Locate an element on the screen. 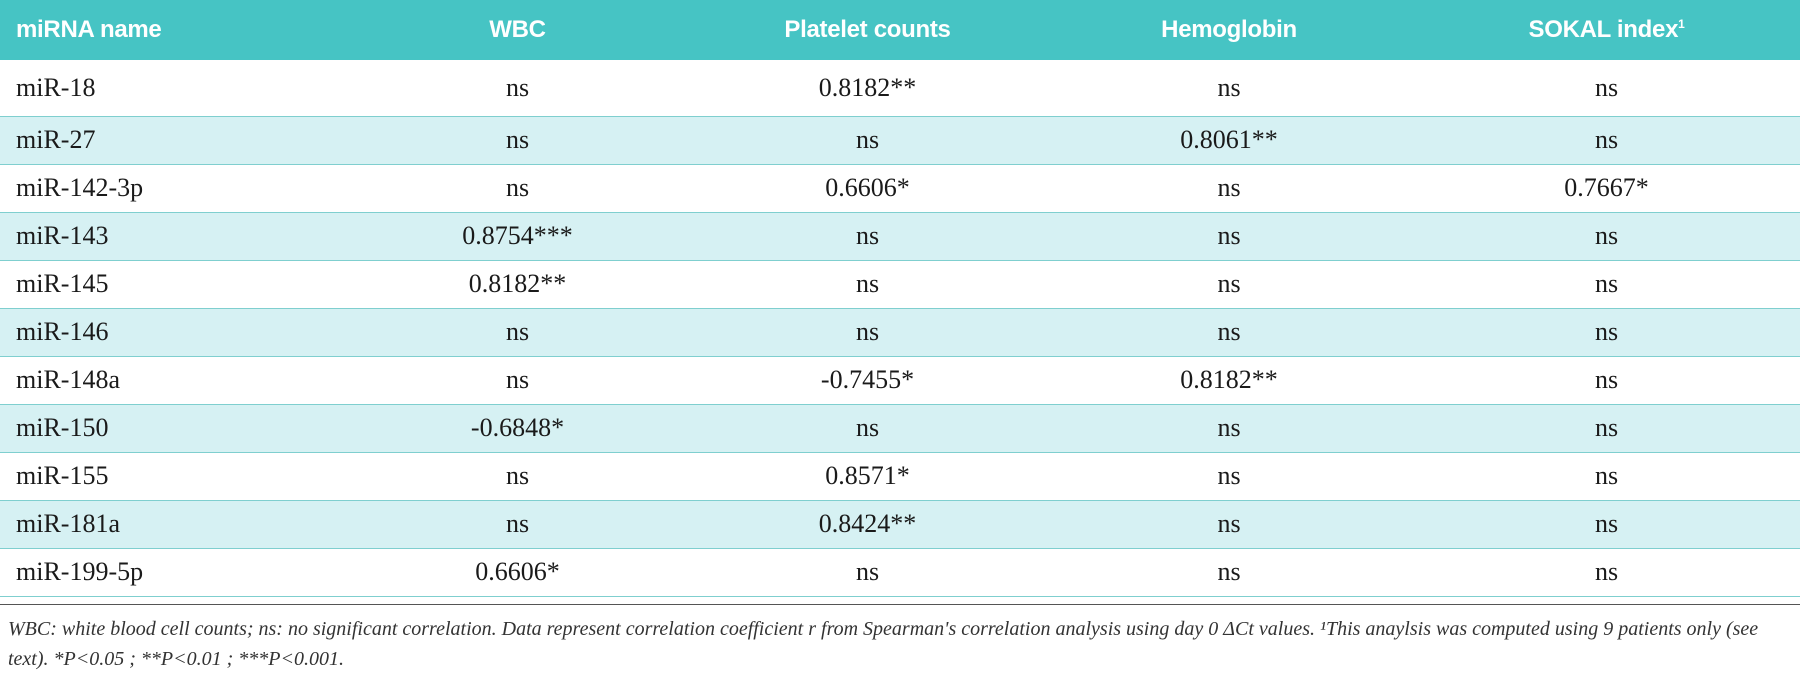 This screenshot has width=1800, height=683. cell-mirna: miR-143 is located at coordinates (62, 235).